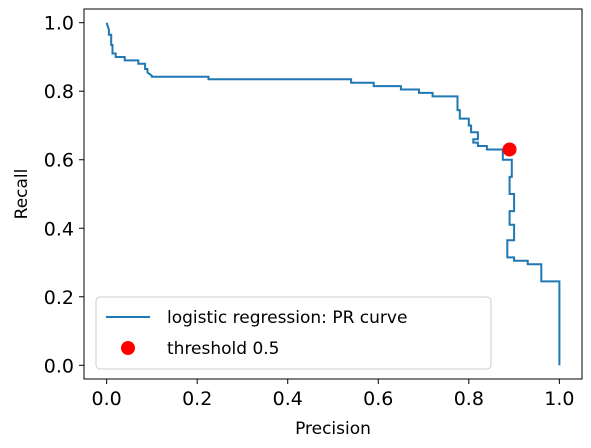 The image size is (591, 448). Describe the element at coordinates (288, 399) in the screenshot. I see `x-tick-label: 0.4` at that location.